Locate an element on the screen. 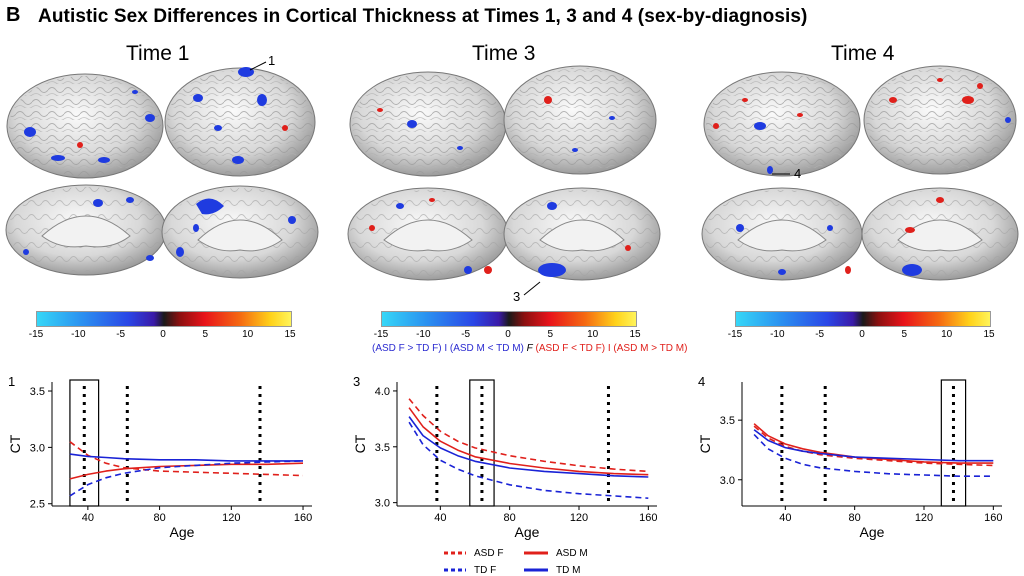 This screenshot has width=1024, height=576. brain-time1-medial-left is located at coordinates (86, 230).